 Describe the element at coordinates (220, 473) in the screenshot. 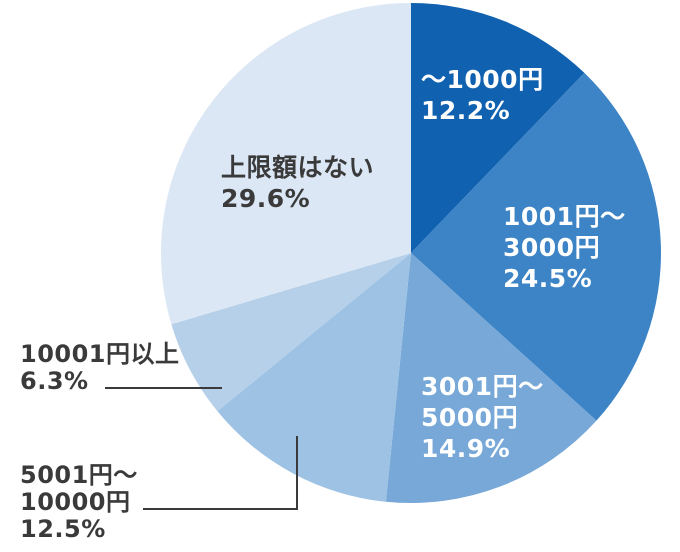

I see `leader-line-5001-10000yen` at that location.